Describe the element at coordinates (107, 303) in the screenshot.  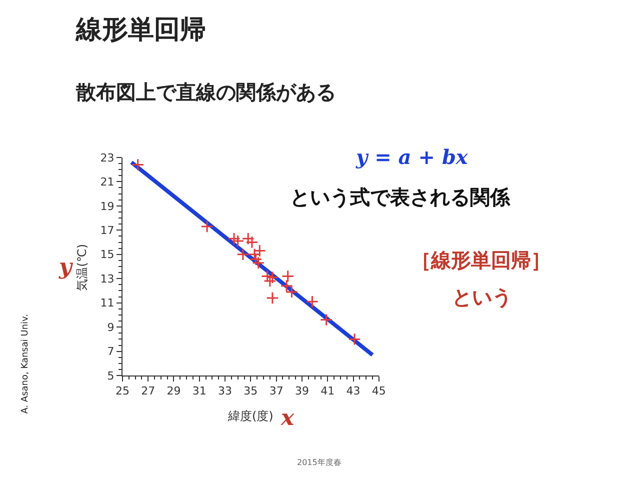
I see `y-tick-label: 11` at that location.